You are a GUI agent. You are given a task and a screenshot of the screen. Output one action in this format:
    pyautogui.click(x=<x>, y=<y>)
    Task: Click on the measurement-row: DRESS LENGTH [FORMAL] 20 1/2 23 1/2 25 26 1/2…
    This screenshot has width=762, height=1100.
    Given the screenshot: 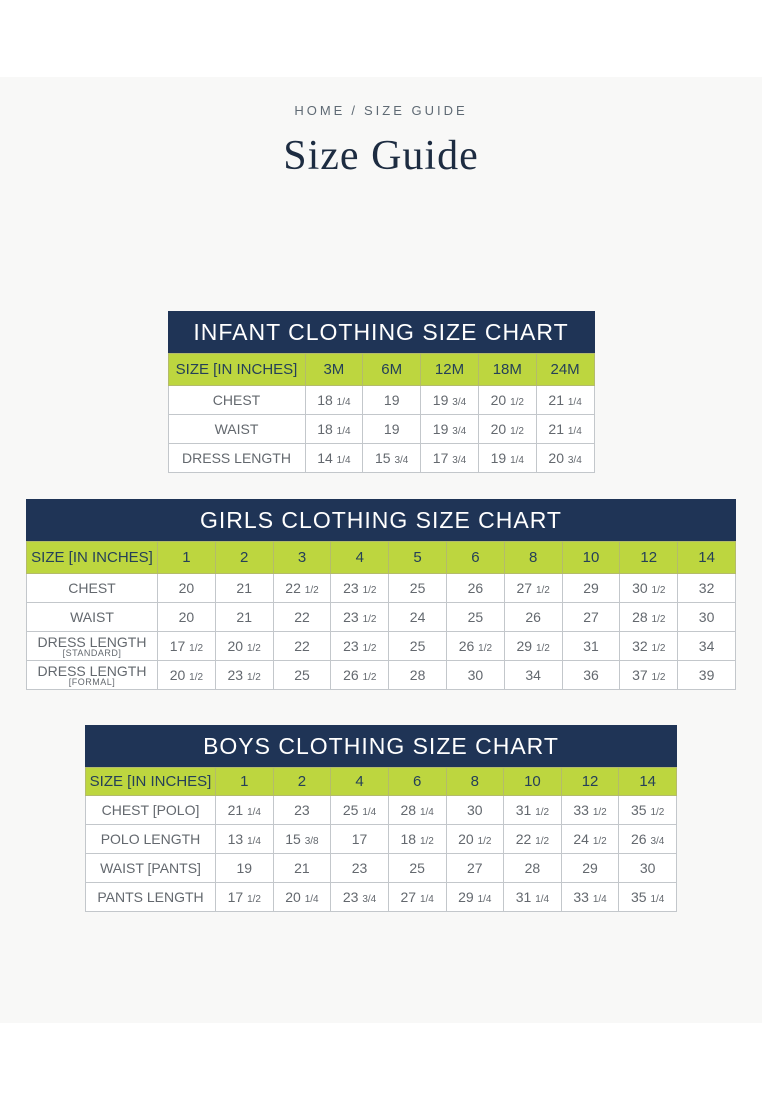 What is the action you would take?
    pyautogui.click(x=381, y=675)
    